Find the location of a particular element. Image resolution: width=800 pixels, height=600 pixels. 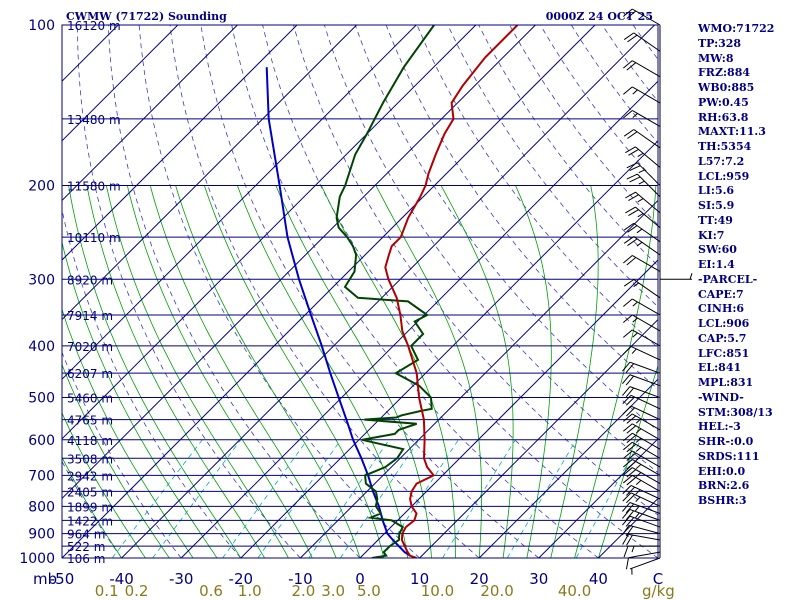

sounding-index: -WIND- is located at coordinates (721, 397).